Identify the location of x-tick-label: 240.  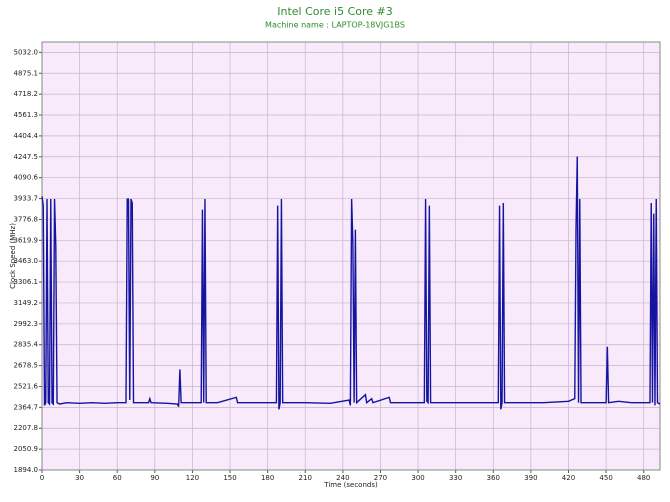
(342, 478).